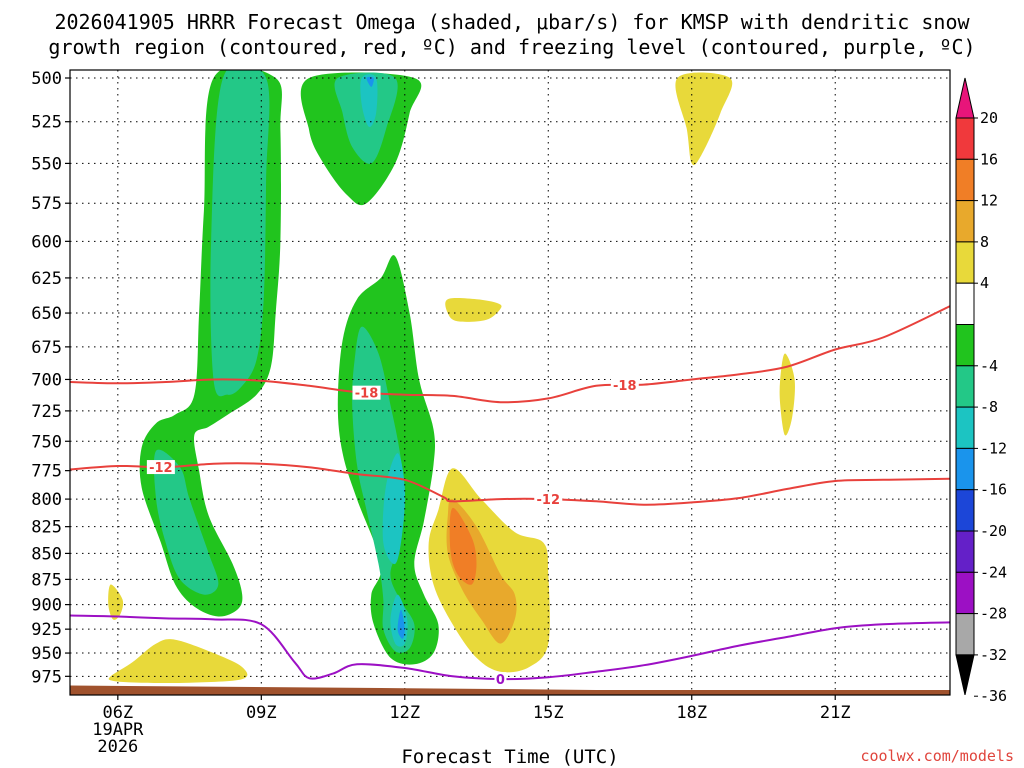 This screenshot has height=768, width=1024. What do you see at coordinates (548, 713) in the screenshot?
I see `x-tick-label-15Z: 15Z` at bounding box center [548, 713].